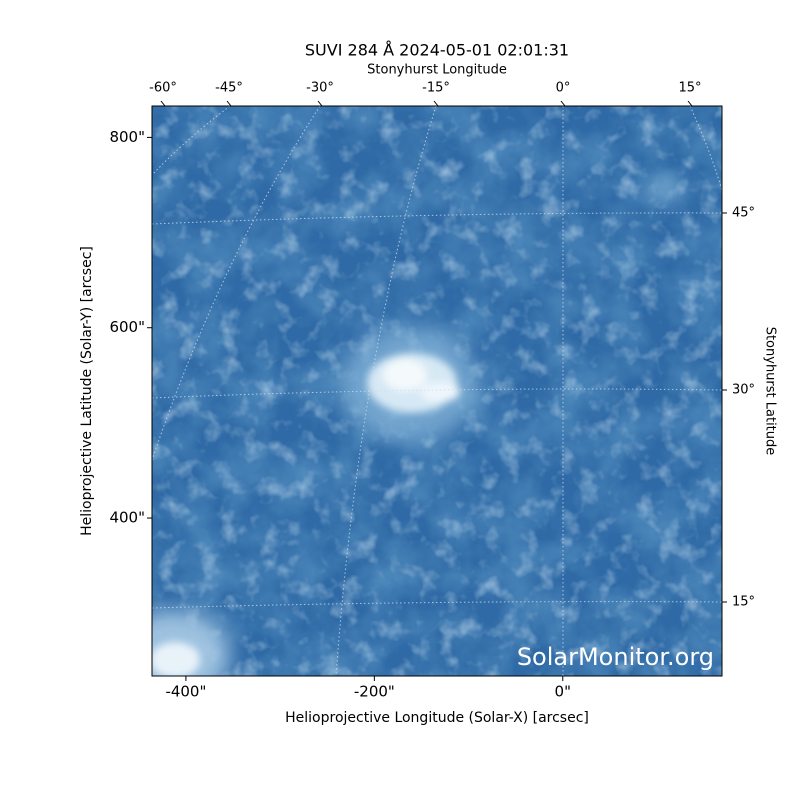 The height and width of the screenshot is (800, 800). What do you see at coordinates (563, 88) in the screenshot?
I see `x2-tick-label: 0°` at bounding box center [563, 88].